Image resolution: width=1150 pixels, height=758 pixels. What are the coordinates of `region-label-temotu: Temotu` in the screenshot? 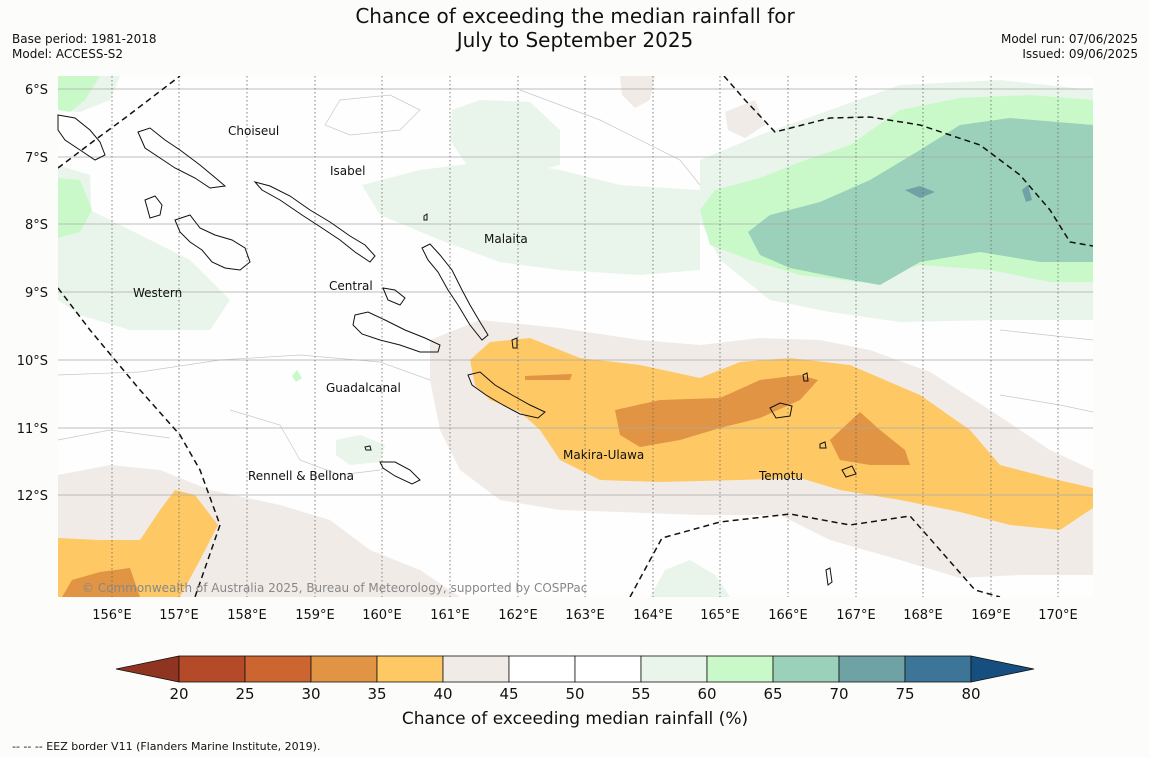 It's located at (780, 476).